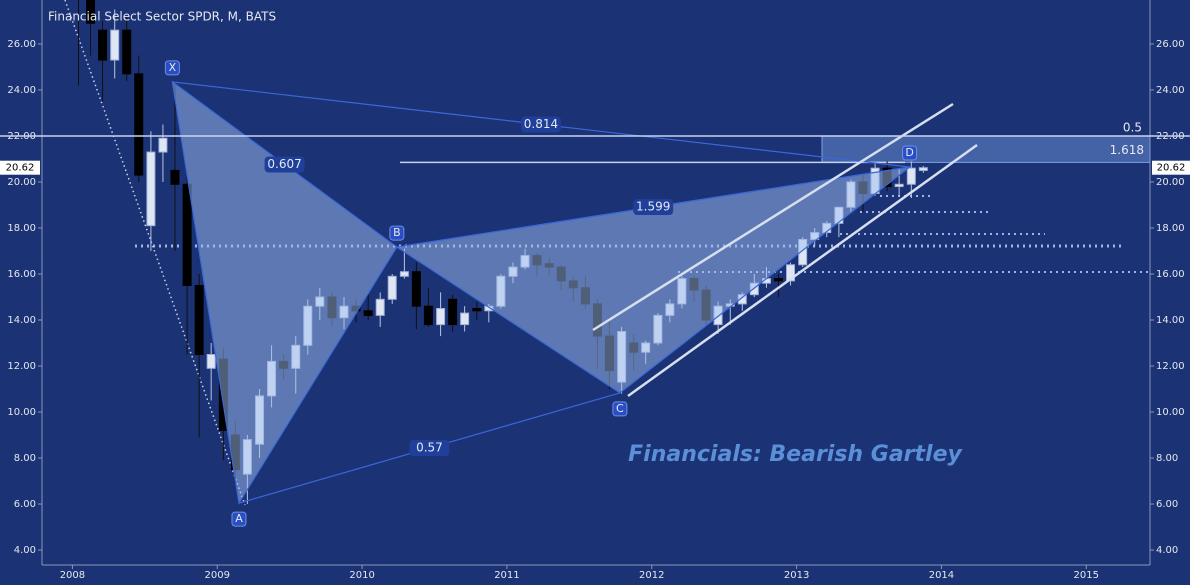  Describe the element at coordinates (162, 17) in the screenshot. I see `chart-title: Financial Select Sector SPDR, M, BATS` at that location.